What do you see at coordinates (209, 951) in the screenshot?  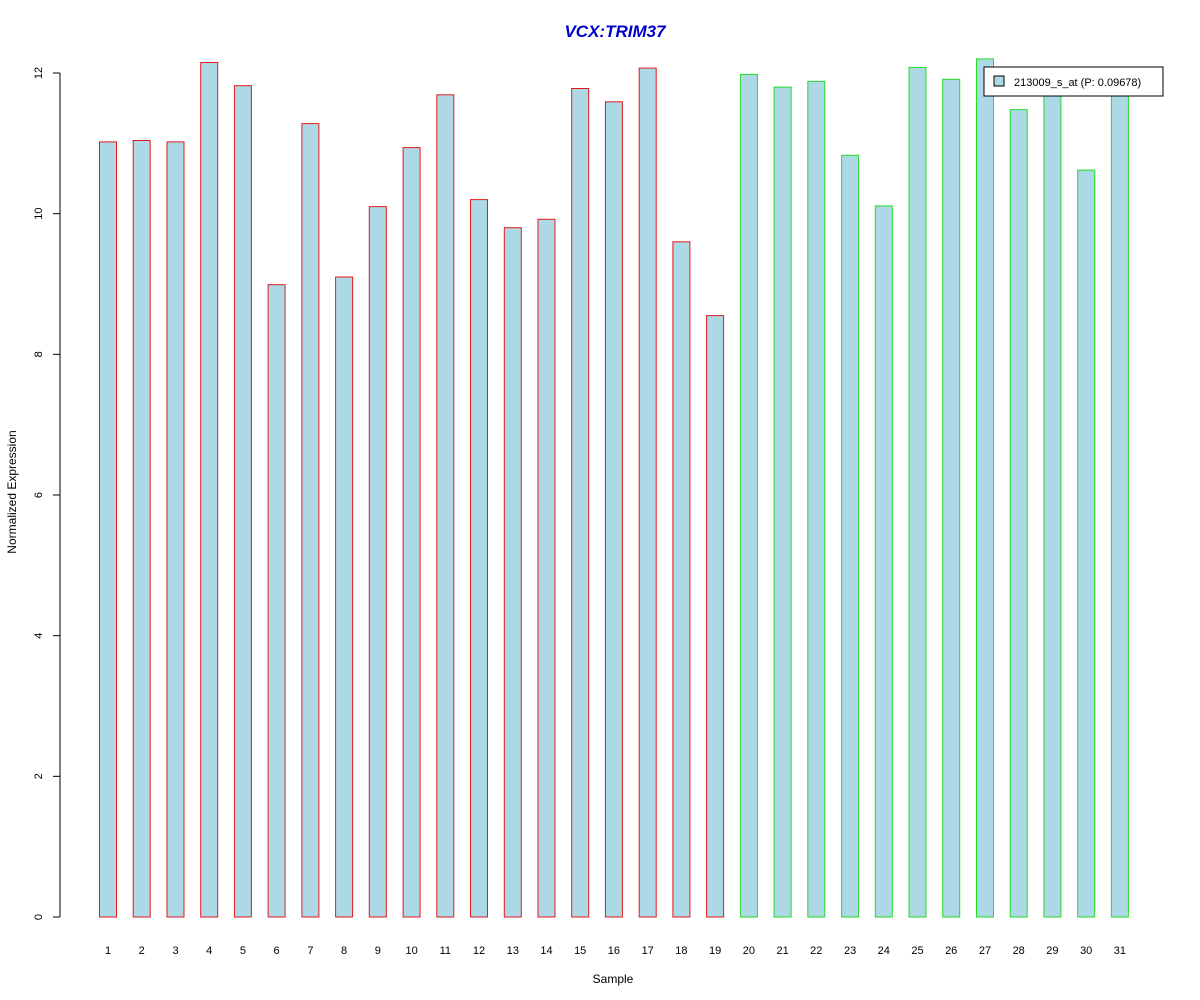 I see `x-tick-label: 4` at bounding box center [209, 951].